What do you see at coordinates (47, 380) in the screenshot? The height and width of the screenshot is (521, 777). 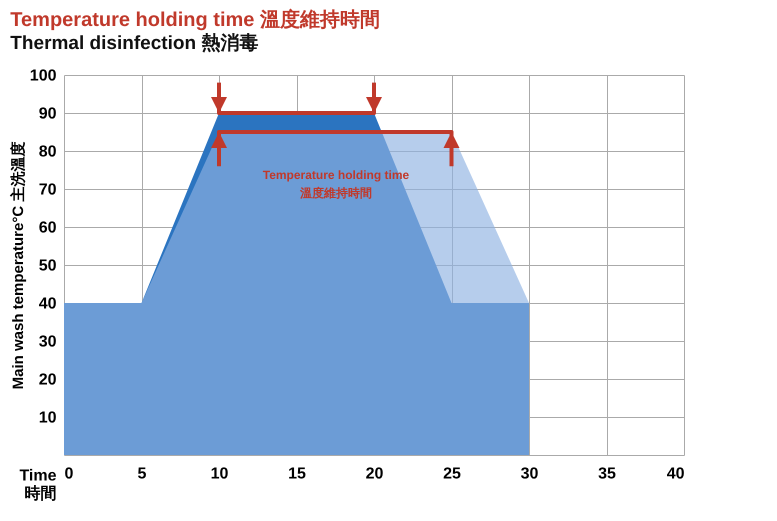 I see `y-tick-label: 20` at bounding box center [47, 380].